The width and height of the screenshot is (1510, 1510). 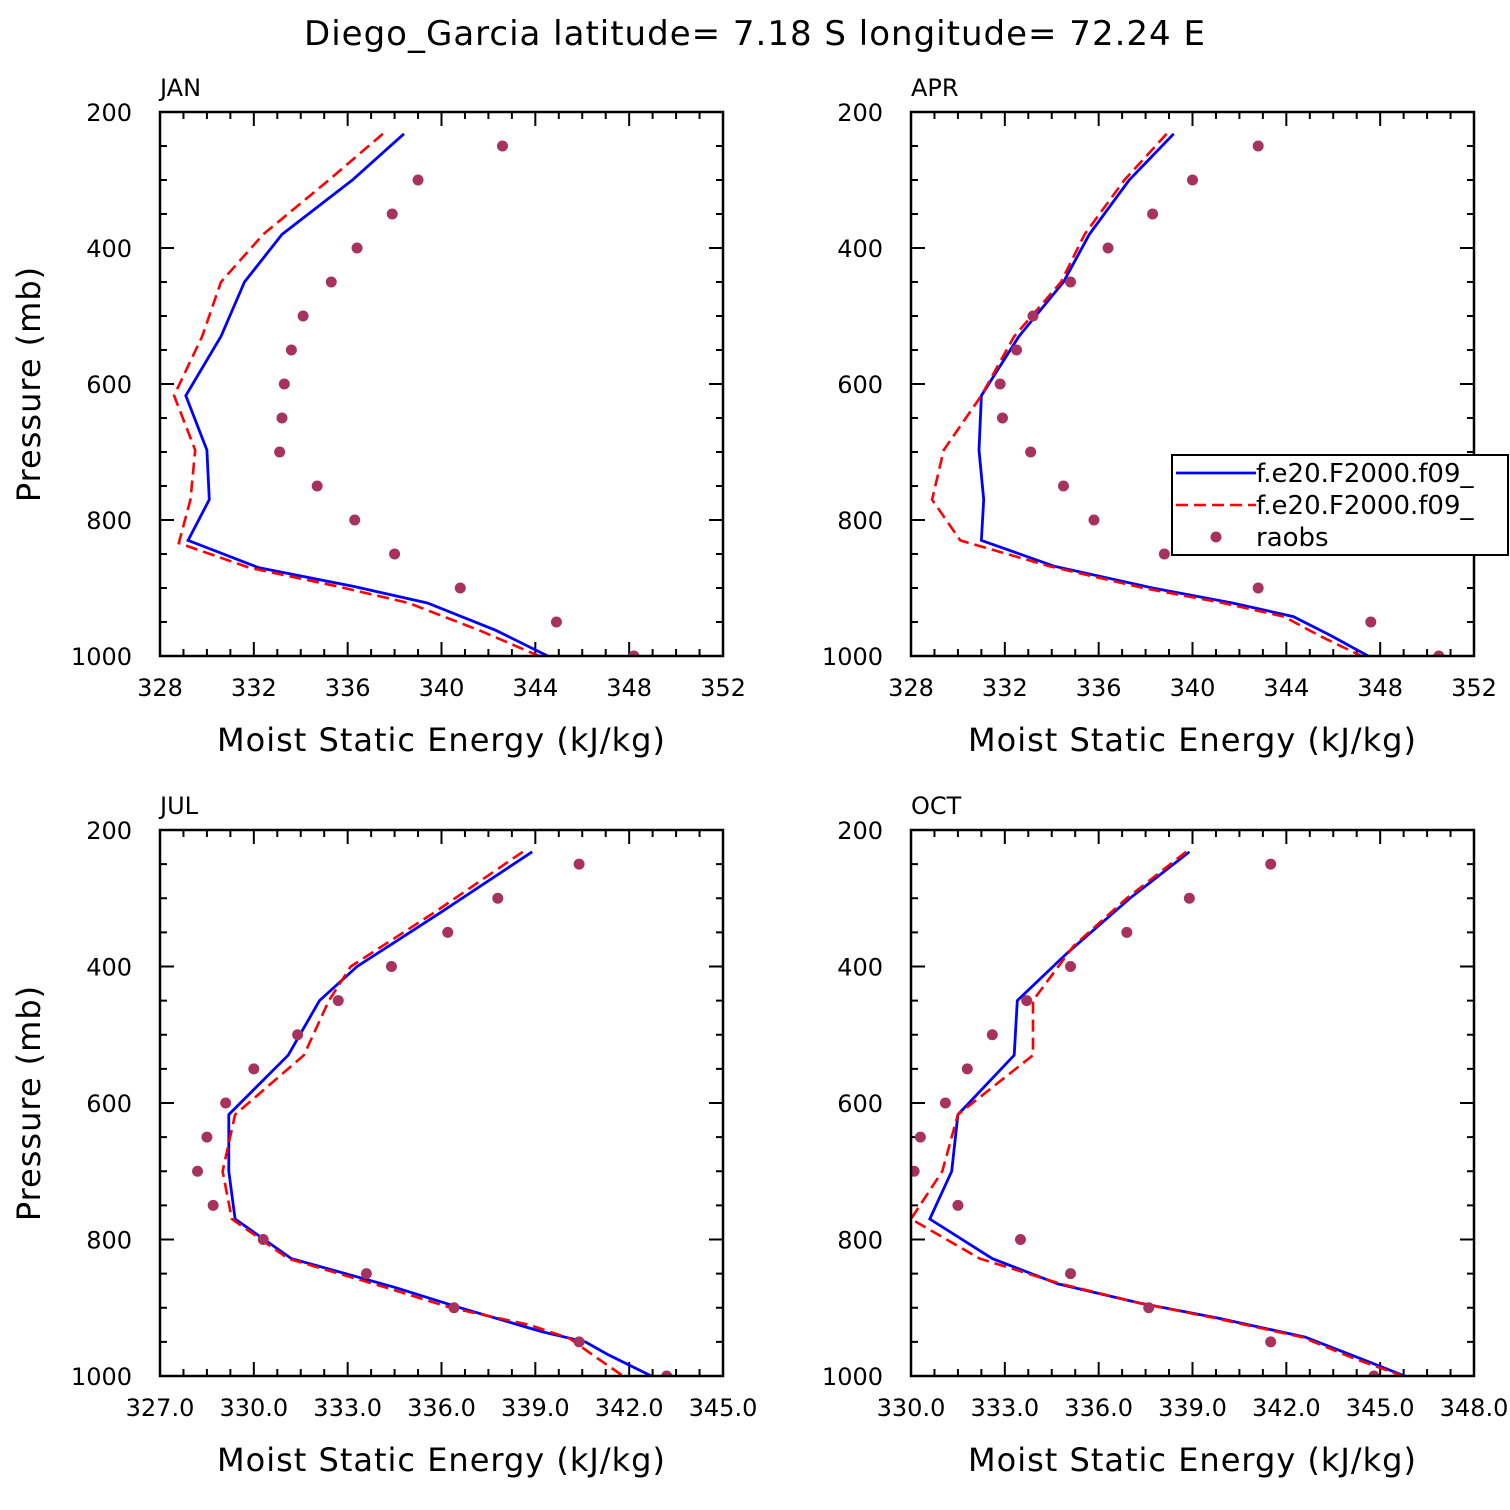 I want to click on legend: f.e20.F2000.f09_f.e20.F2000.f09_raobs, so click(x=1340, y=505).